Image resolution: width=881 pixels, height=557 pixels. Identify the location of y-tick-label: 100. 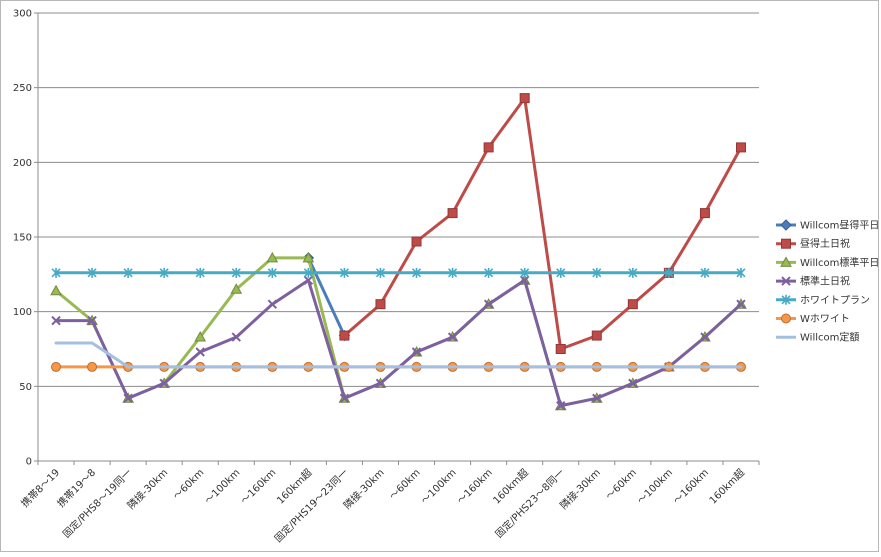
(22, 312).